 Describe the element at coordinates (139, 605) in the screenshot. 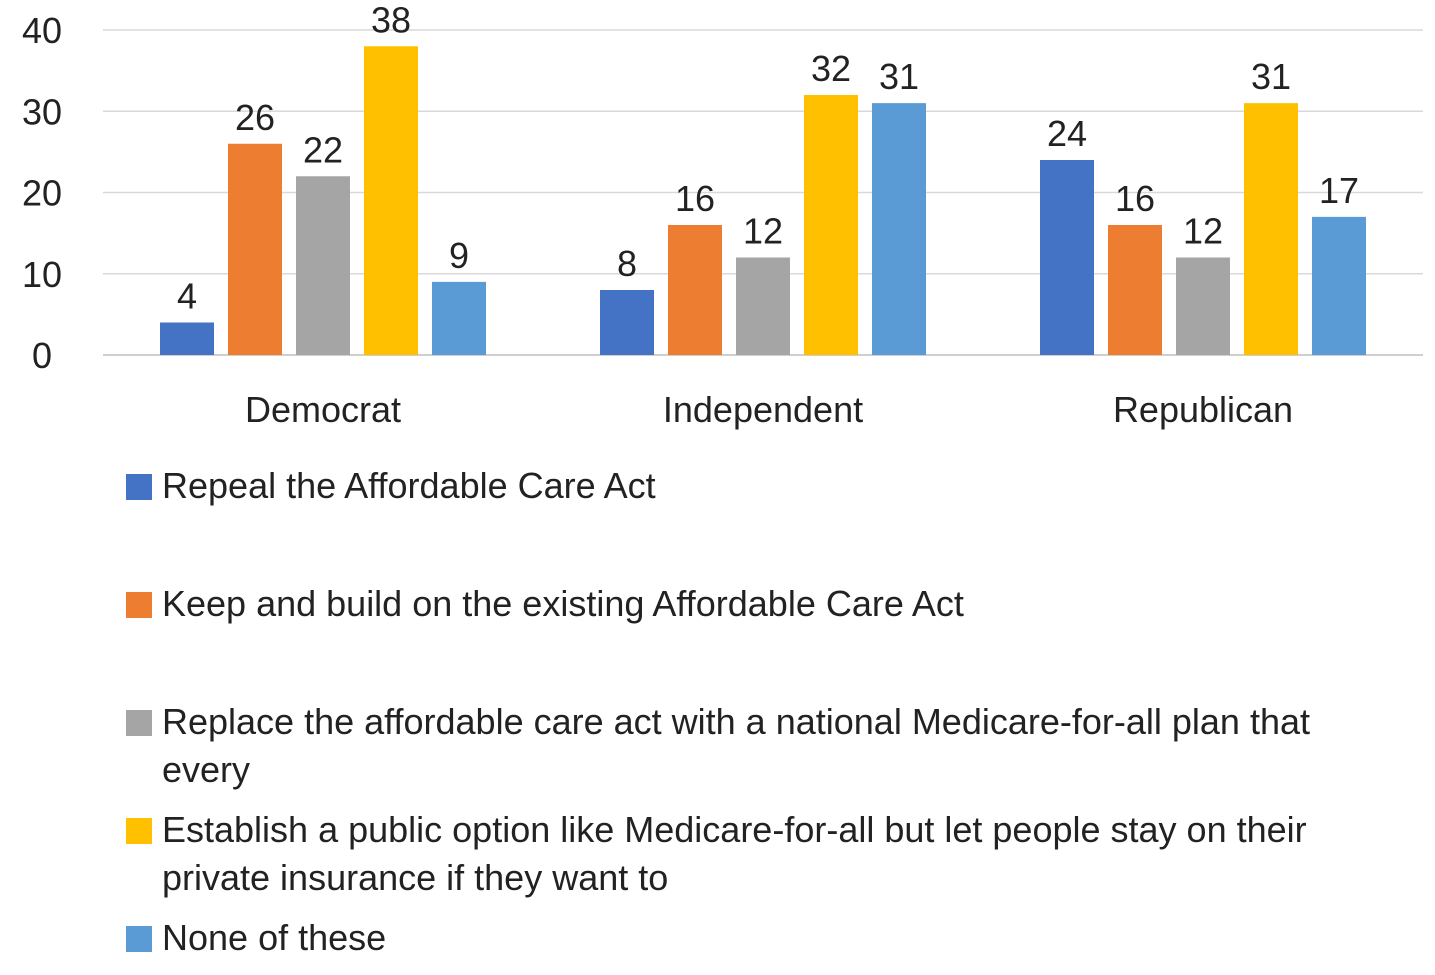

I see `legend-swatch-keep` at that location.